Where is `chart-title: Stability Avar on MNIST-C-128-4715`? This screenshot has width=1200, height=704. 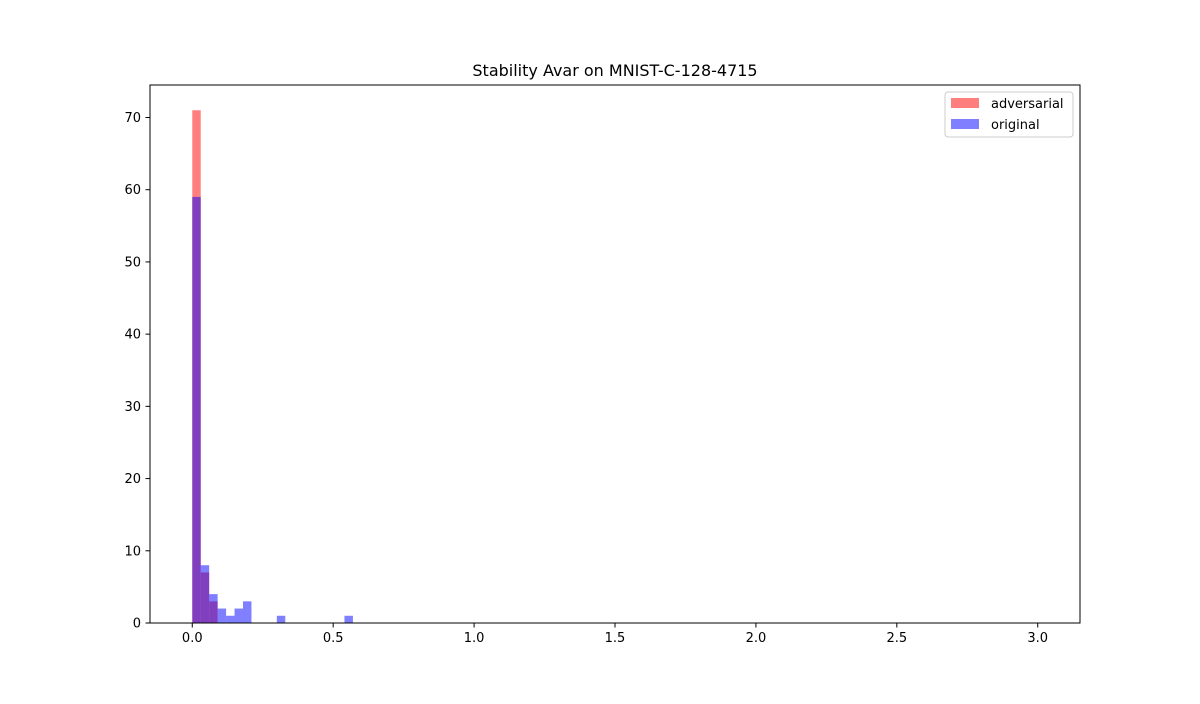
chart-title: Stability Avar on MNIST-C-128-4715 is located at coordinates (614, 70).